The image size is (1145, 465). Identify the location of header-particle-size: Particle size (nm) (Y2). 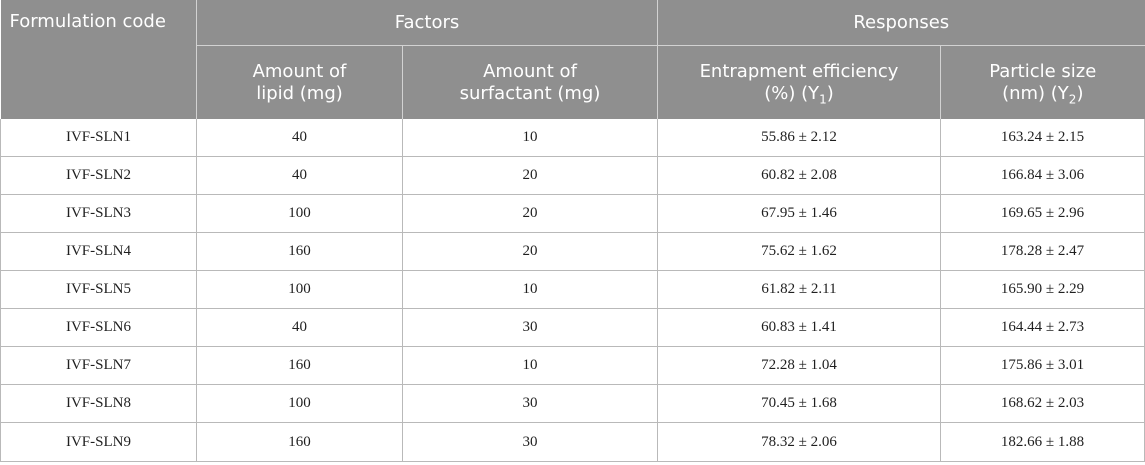
(1042, 82).